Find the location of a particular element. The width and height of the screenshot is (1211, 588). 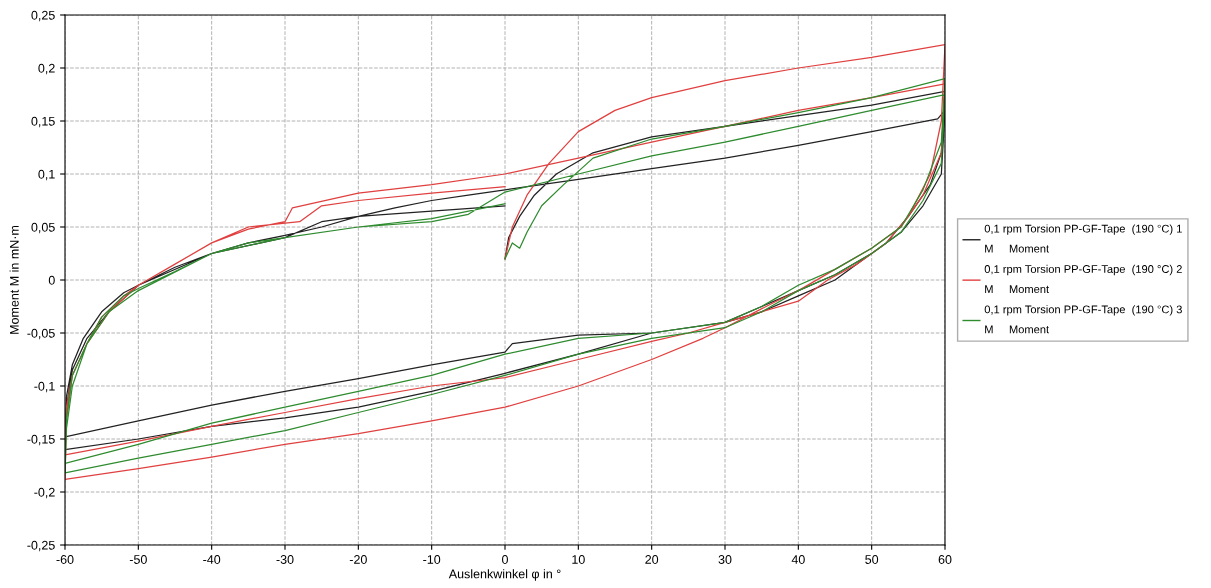

x-tick-label: -30 is located at coordinates (285, 559).